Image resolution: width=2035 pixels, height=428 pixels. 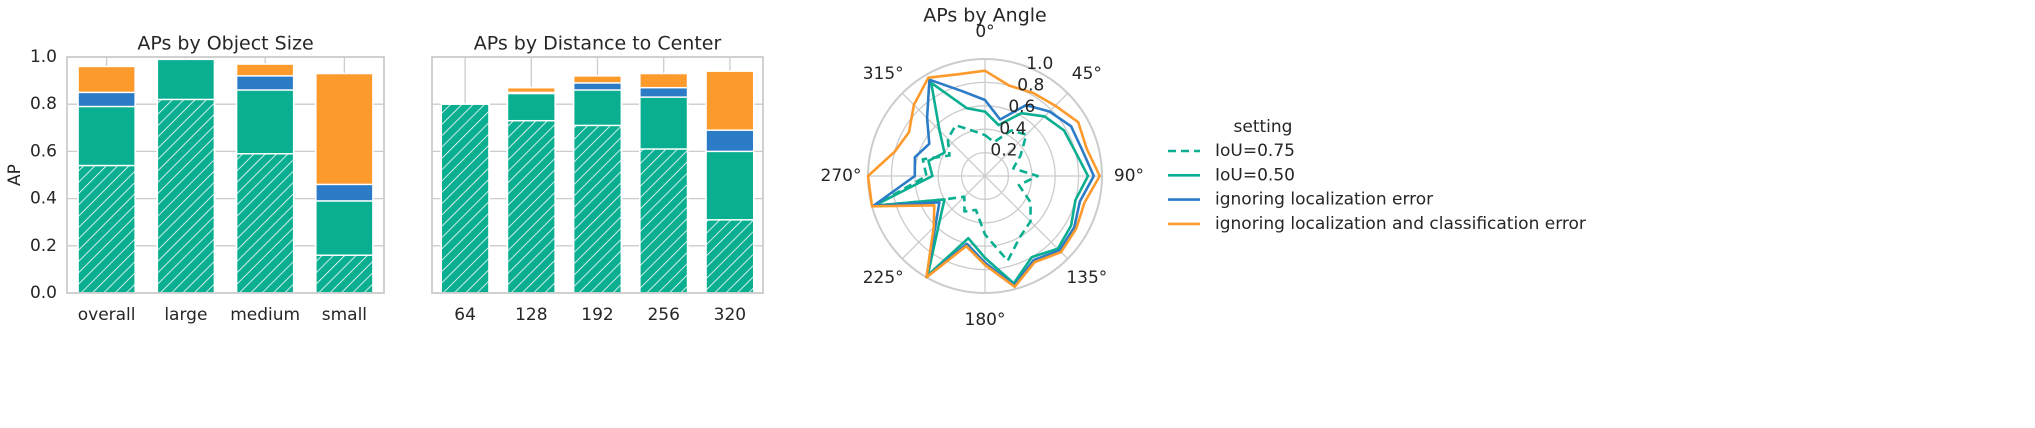 What do you see at coordinates (265, 315) in the screenshot?
I see `x-tick-label: medium` at bounding box center [265, 315].